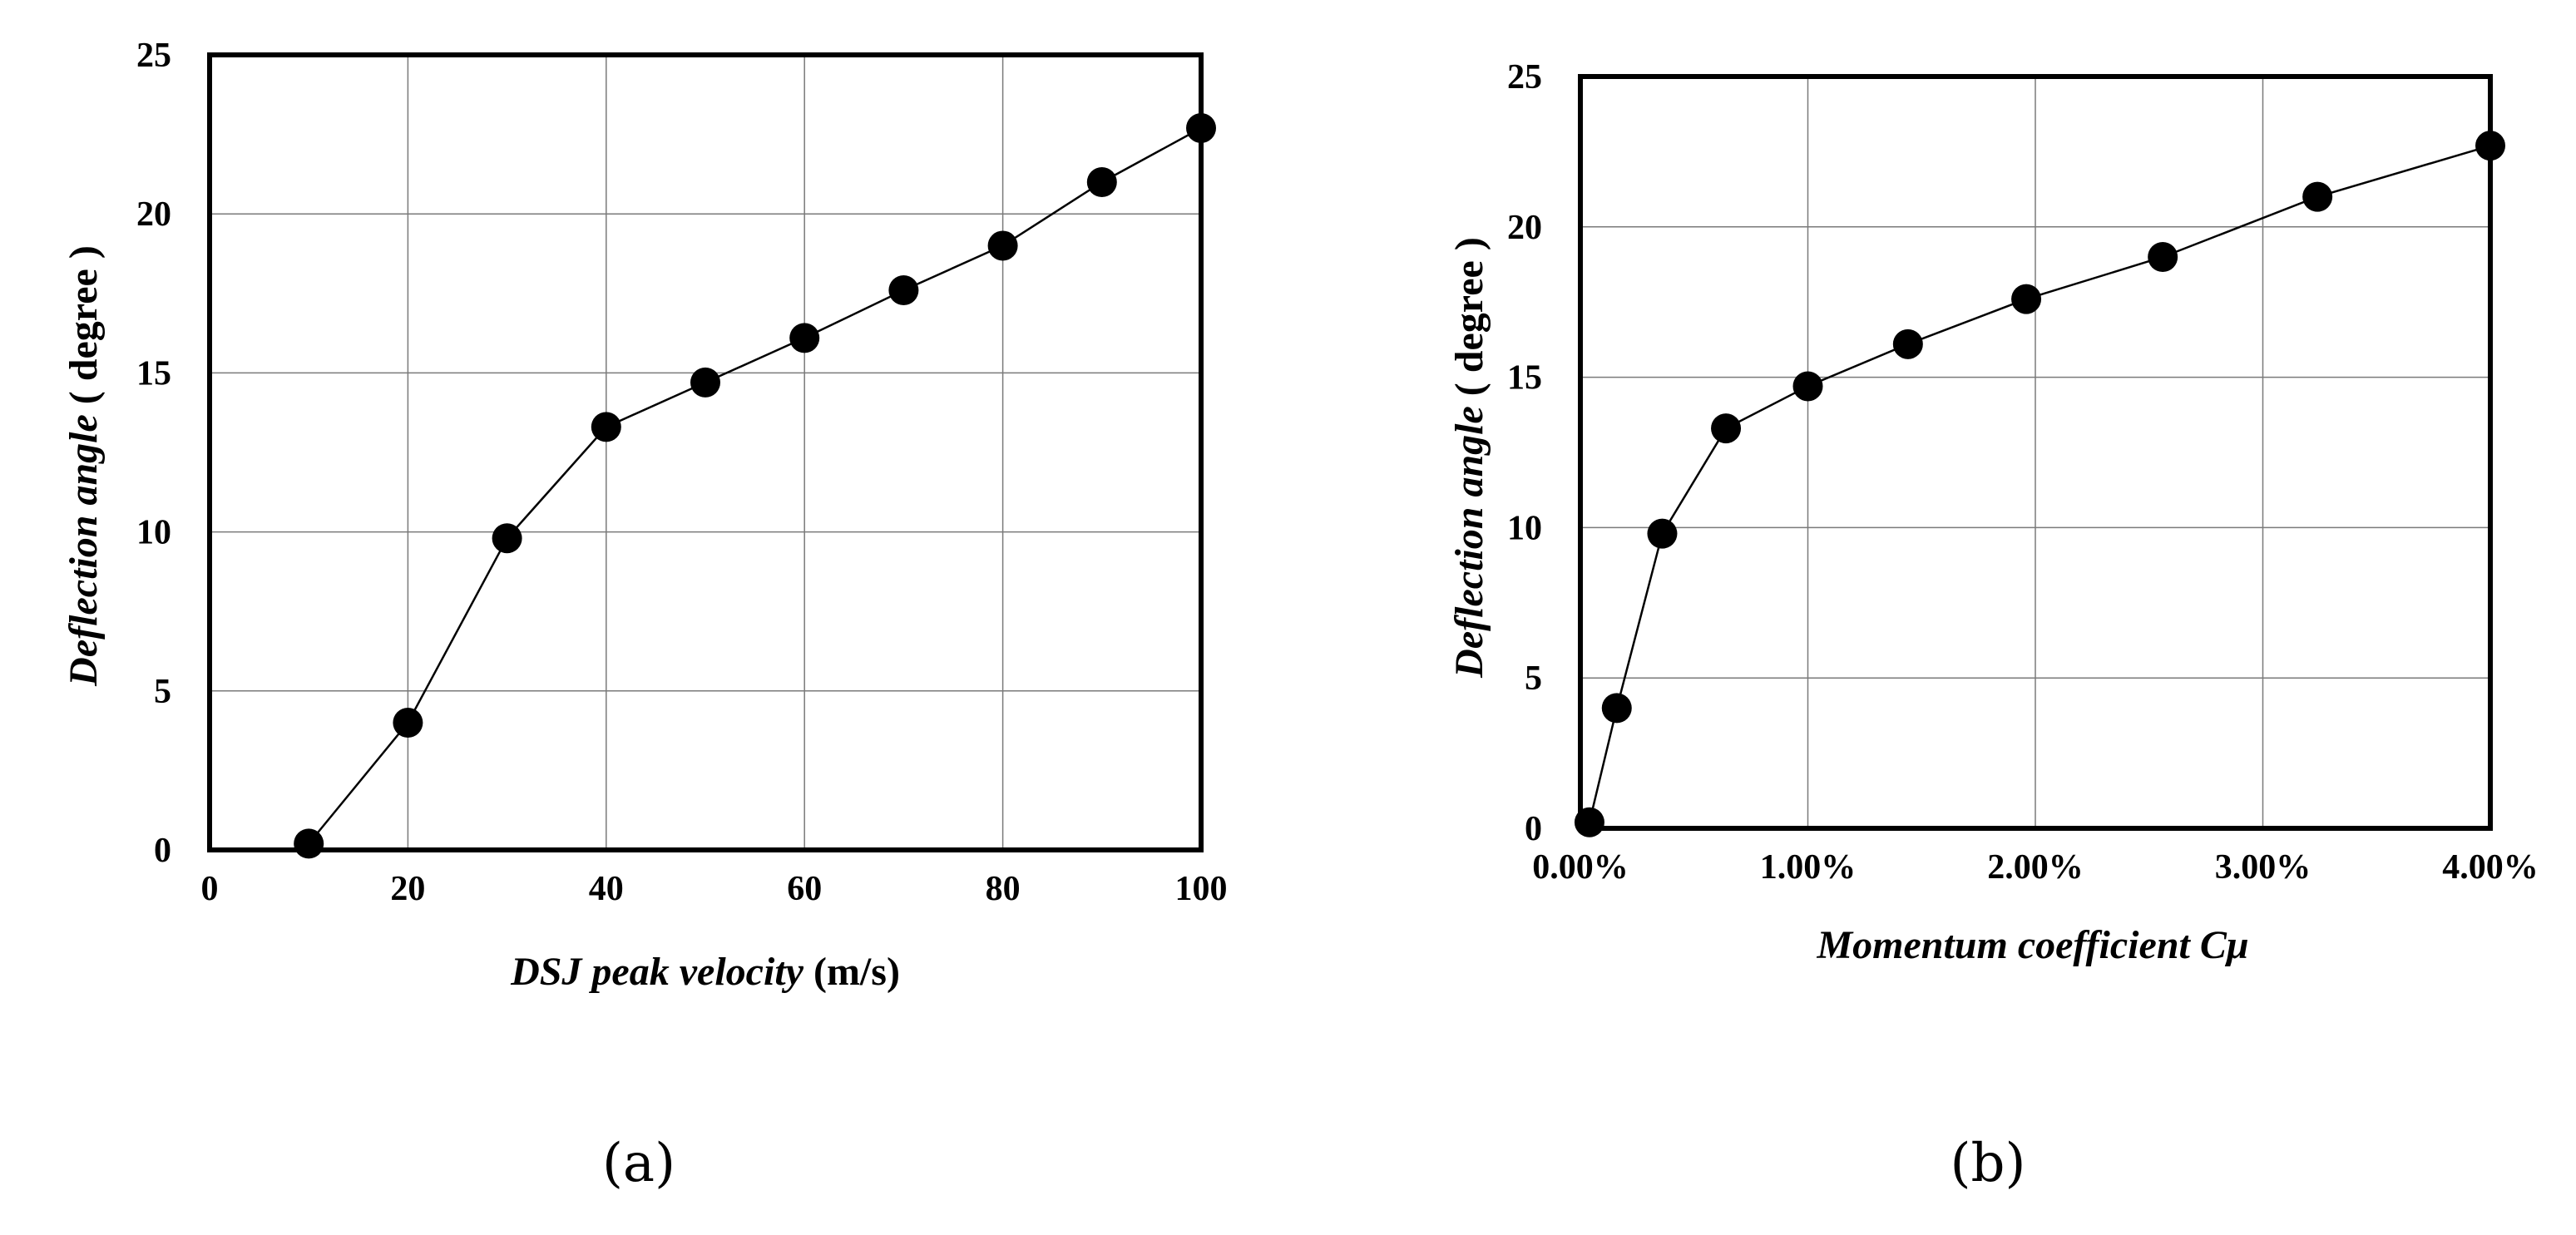 This screenshot has width=2576, height=1235. What do you see at coordinates (162, 851) in the screenshot?
I see `y-tick-label-a-0: 0` at bounding box center [162, 851].